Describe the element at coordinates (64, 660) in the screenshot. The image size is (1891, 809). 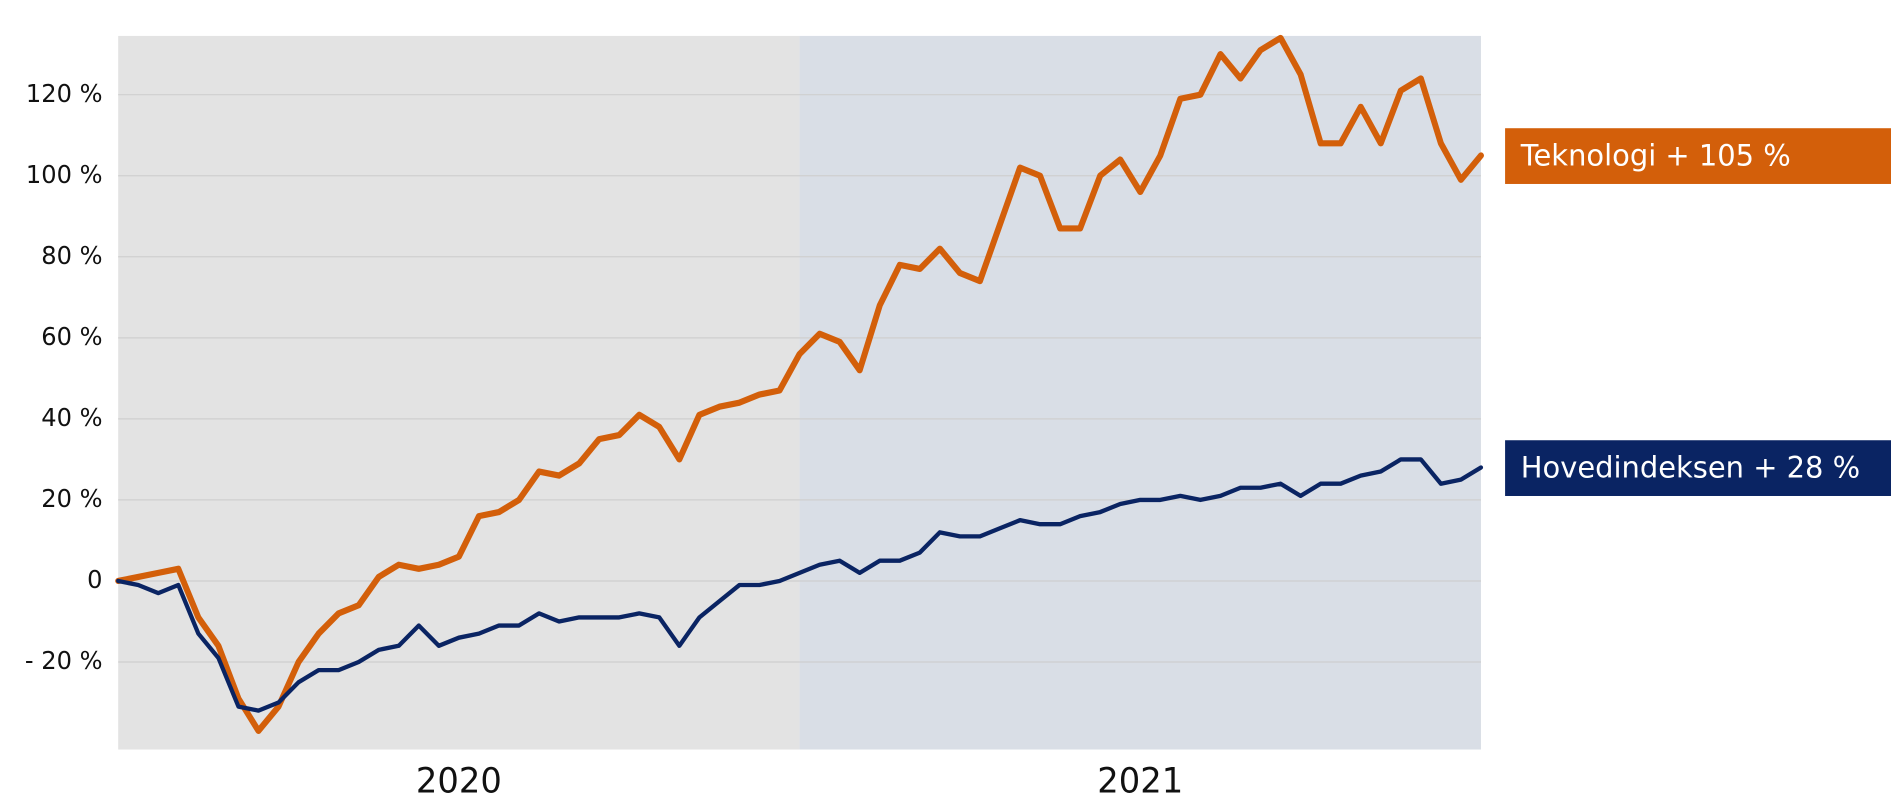
I see `y-tick-label: - 20 %` at that location.